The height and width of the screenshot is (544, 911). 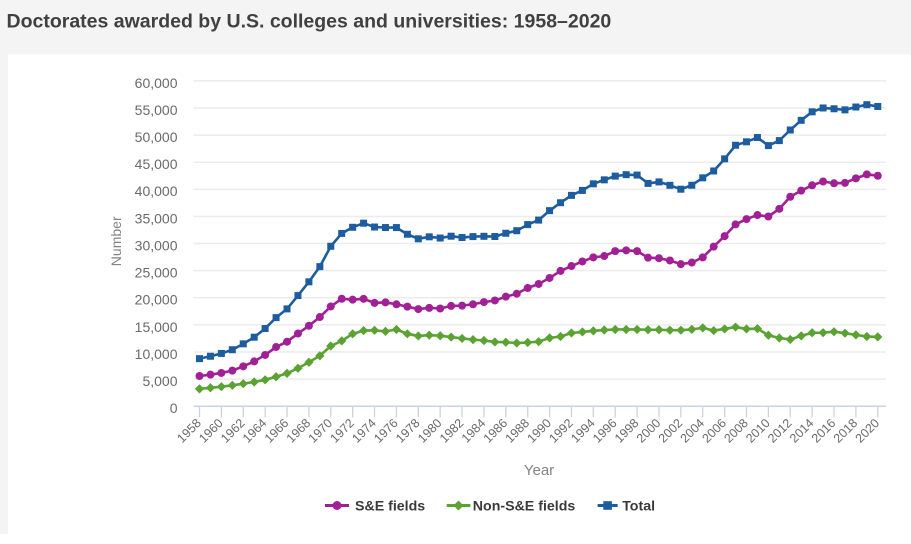 I want to click on svg-text: 50,000, so click(x=156, y=137).